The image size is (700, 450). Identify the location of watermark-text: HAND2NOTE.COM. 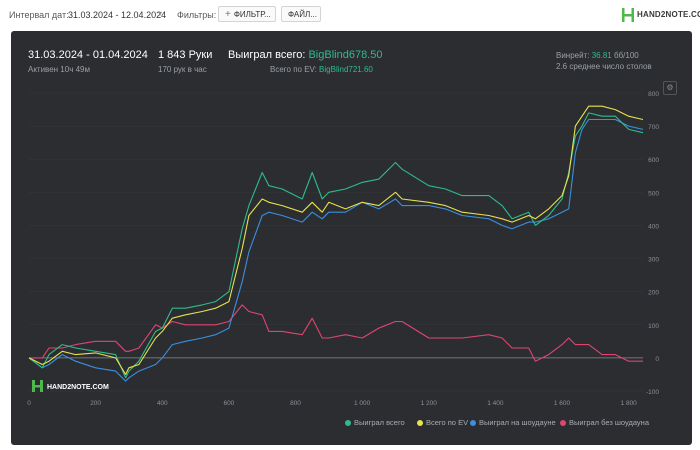
(78, 387).